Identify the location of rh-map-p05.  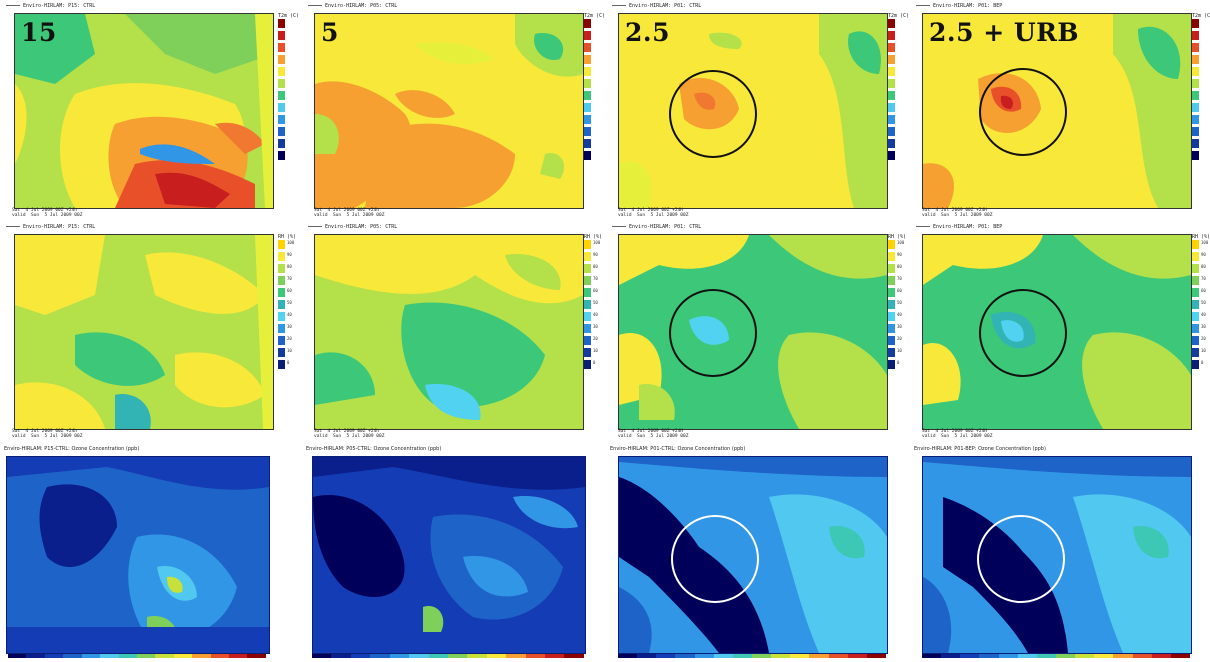
(449, 332).